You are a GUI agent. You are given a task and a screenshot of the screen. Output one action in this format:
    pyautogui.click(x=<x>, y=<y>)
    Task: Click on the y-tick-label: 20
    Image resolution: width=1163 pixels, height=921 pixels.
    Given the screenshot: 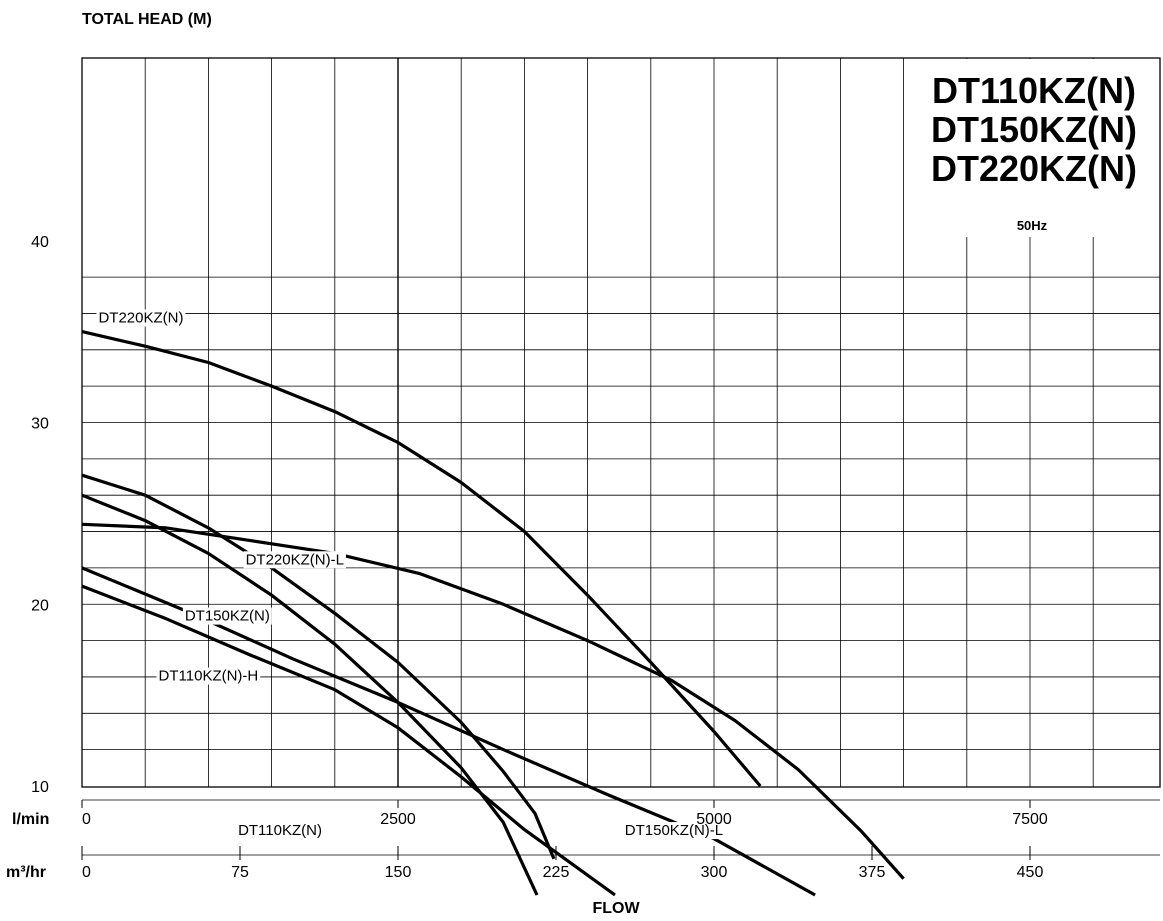 What is the action you would take?
    pyautogui.click(x=40, y=605)
    